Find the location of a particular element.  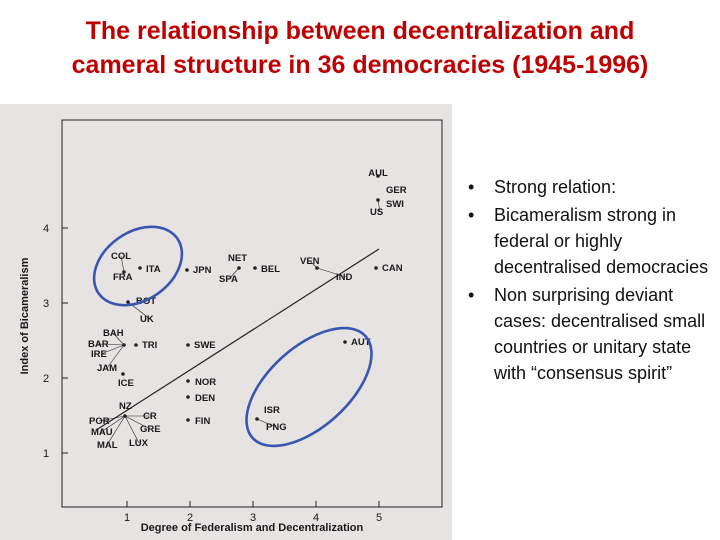

data-point-label-ita: ITA is located at coordinates (153, 269).